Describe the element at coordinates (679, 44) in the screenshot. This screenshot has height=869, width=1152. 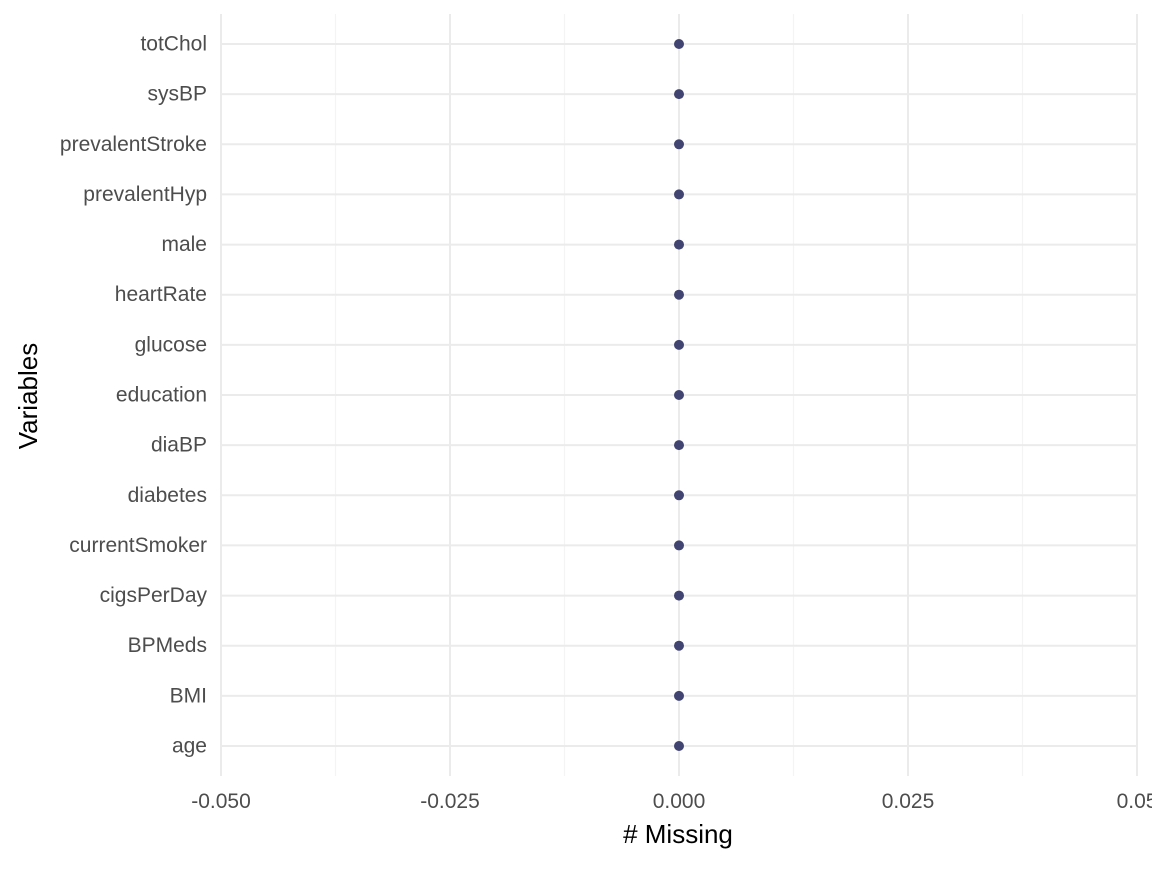
I see `data-point-totChol` at that location.